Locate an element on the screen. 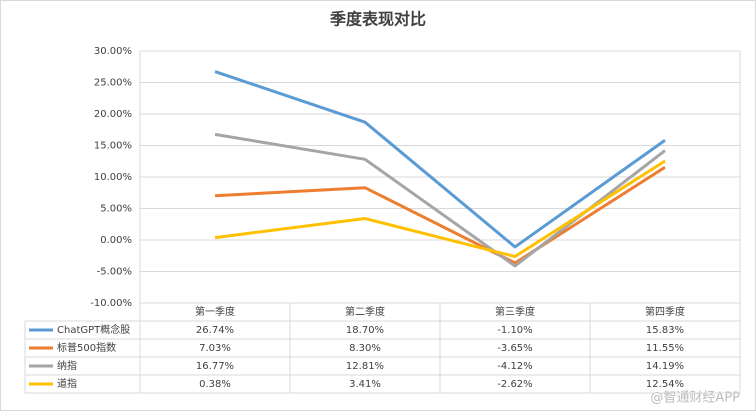 The width and height of the screenshot is (756, 411). table-value: 16.77% is located at coordinates (215, 366).